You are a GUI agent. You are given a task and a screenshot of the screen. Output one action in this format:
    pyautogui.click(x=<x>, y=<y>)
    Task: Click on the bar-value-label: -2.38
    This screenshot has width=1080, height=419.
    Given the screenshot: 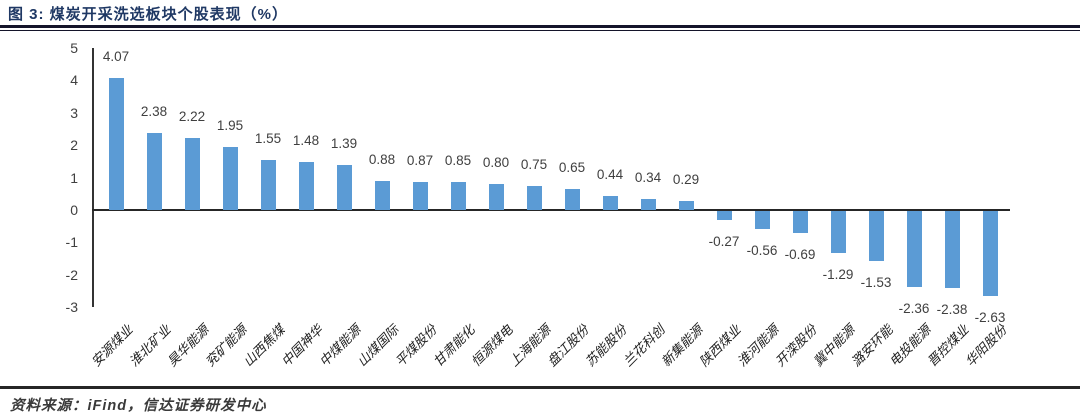 What is the action you would take?
    pyautogui.click(x=952, y=310)
    